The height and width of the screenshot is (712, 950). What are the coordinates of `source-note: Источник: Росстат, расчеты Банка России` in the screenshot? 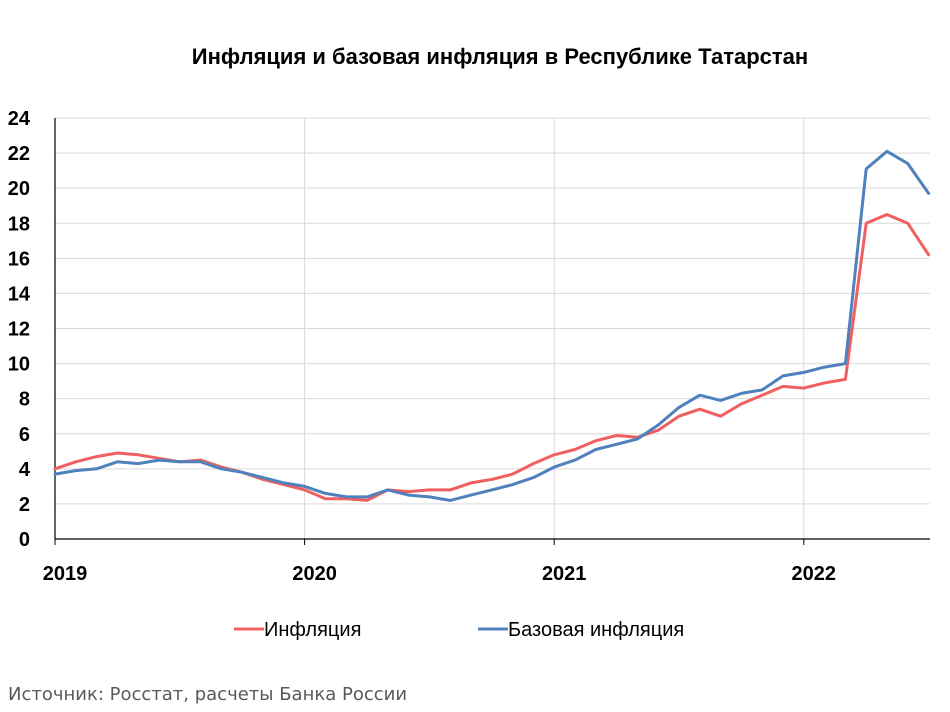 It's located at (208, 694).